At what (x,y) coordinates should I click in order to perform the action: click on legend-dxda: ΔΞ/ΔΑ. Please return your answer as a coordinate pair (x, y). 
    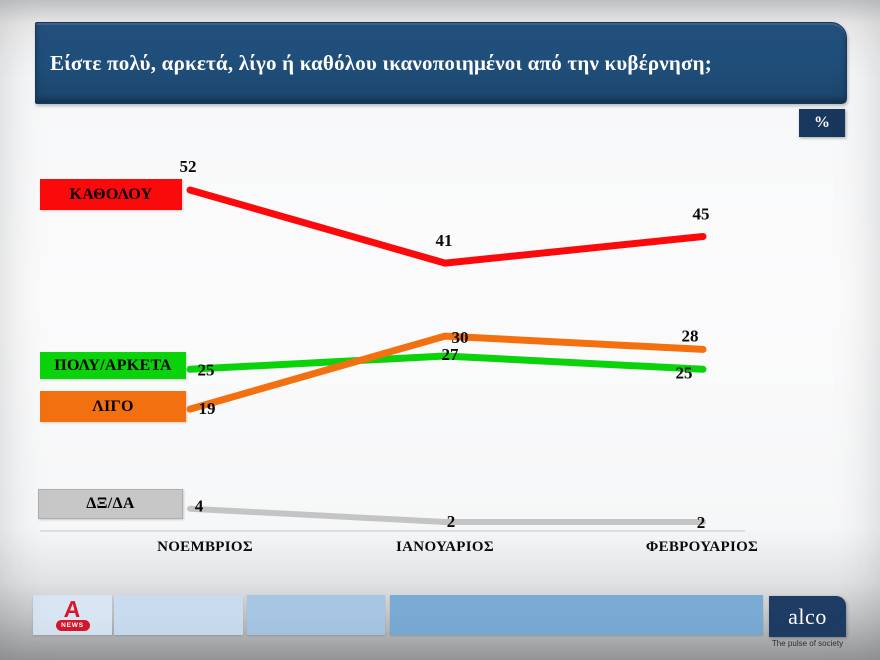
    Looking at the image, I should click on (110, 504).